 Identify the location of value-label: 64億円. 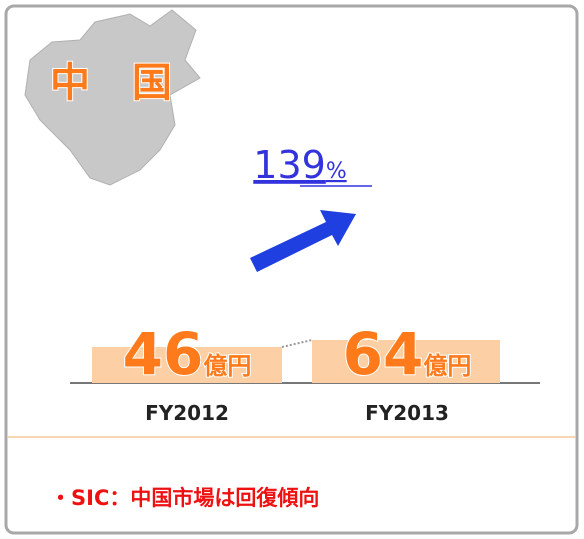
(407, 354).